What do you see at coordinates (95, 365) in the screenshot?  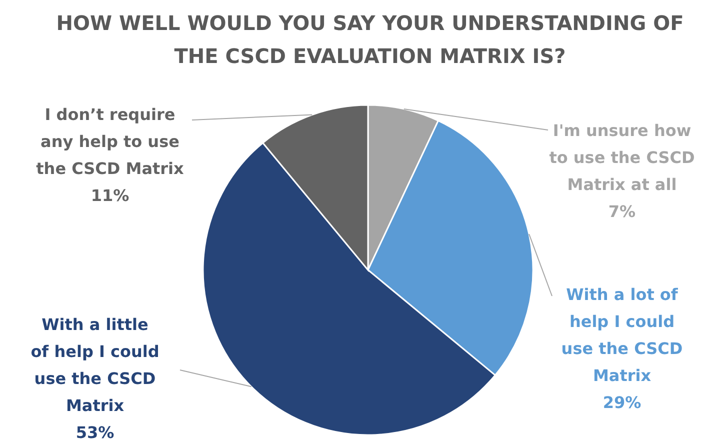 I see `slice-label: With a little of help I could use the CSCD Matrix` at bounding box center [95, 365].